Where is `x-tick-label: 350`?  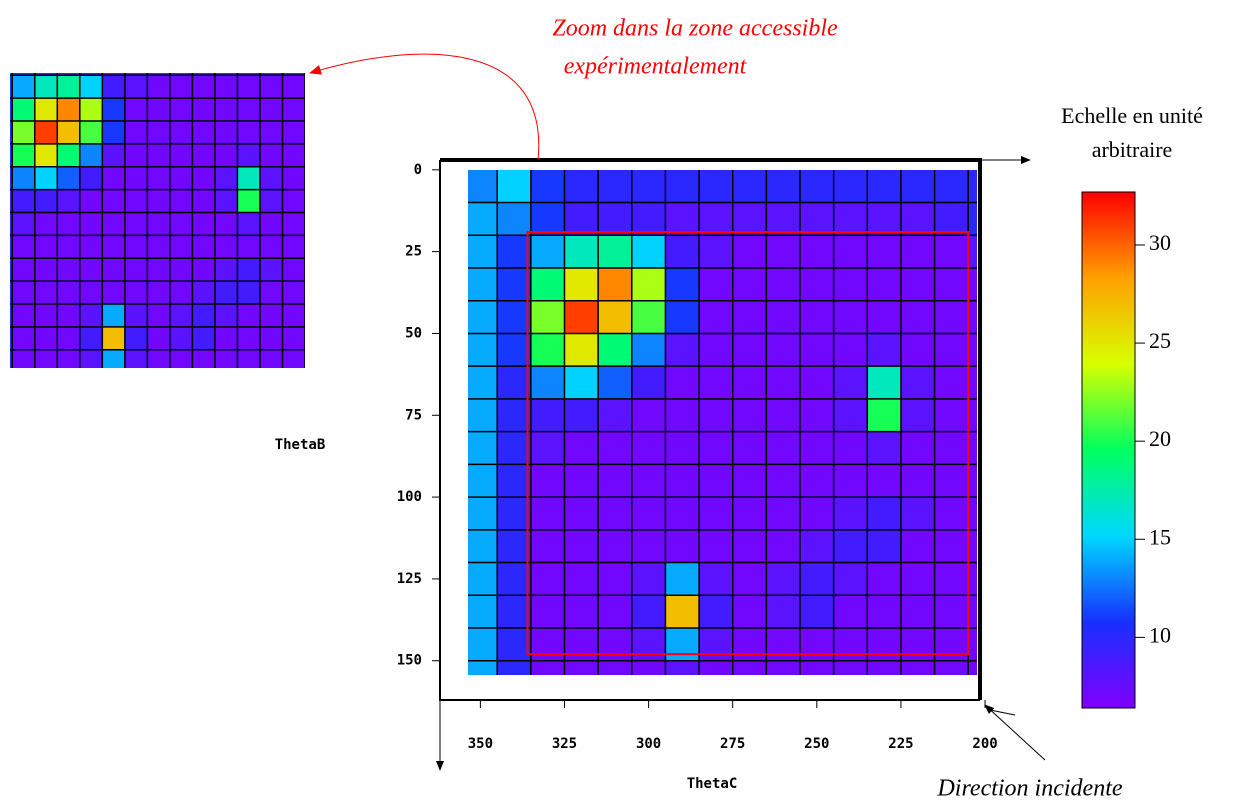
x-tick-label: 350 is located at coordinates (480, 744).